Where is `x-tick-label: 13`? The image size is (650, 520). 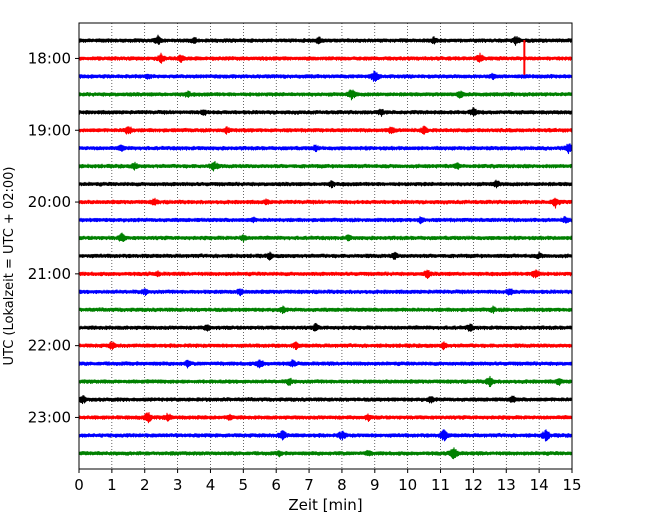
x-tick-label: 13 is located at coordinates (506, 485).